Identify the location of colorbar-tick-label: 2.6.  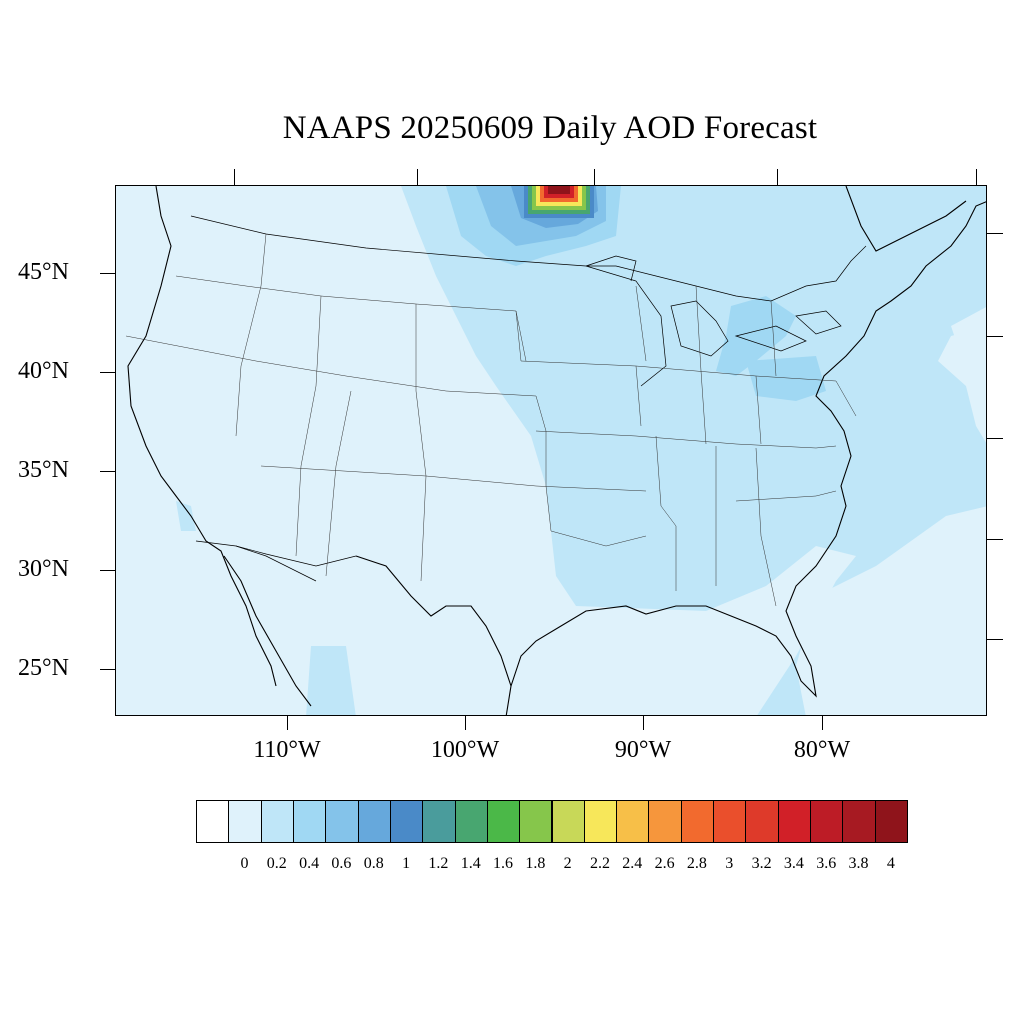
(664, 863).